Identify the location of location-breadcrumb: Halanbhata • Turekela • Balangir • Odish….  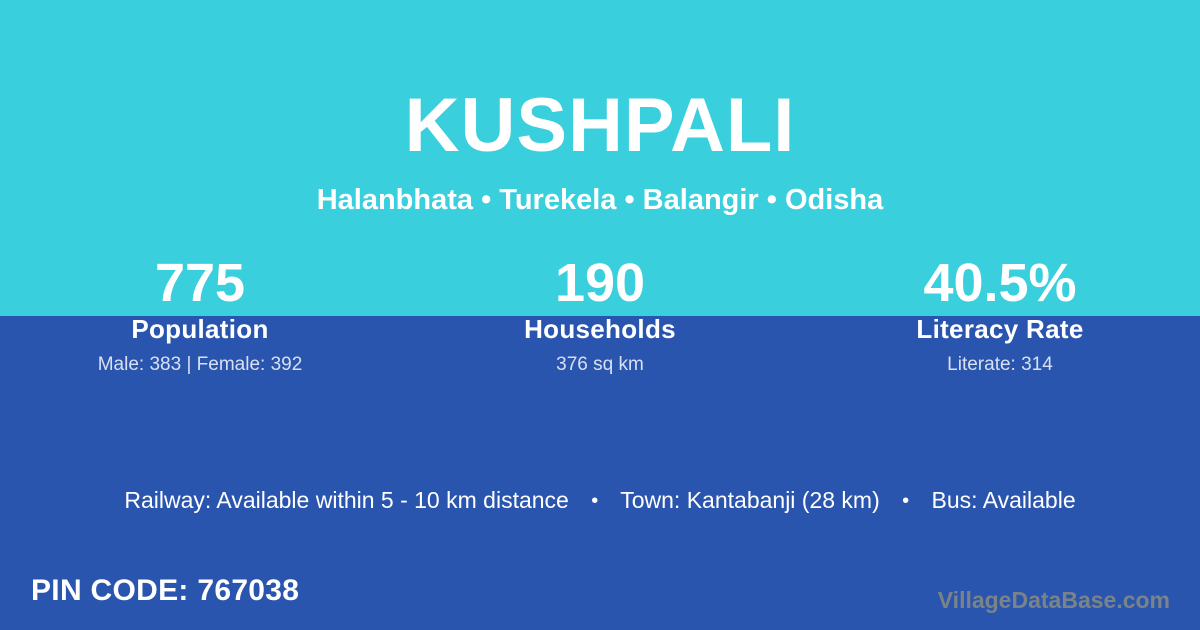
(600, 200).